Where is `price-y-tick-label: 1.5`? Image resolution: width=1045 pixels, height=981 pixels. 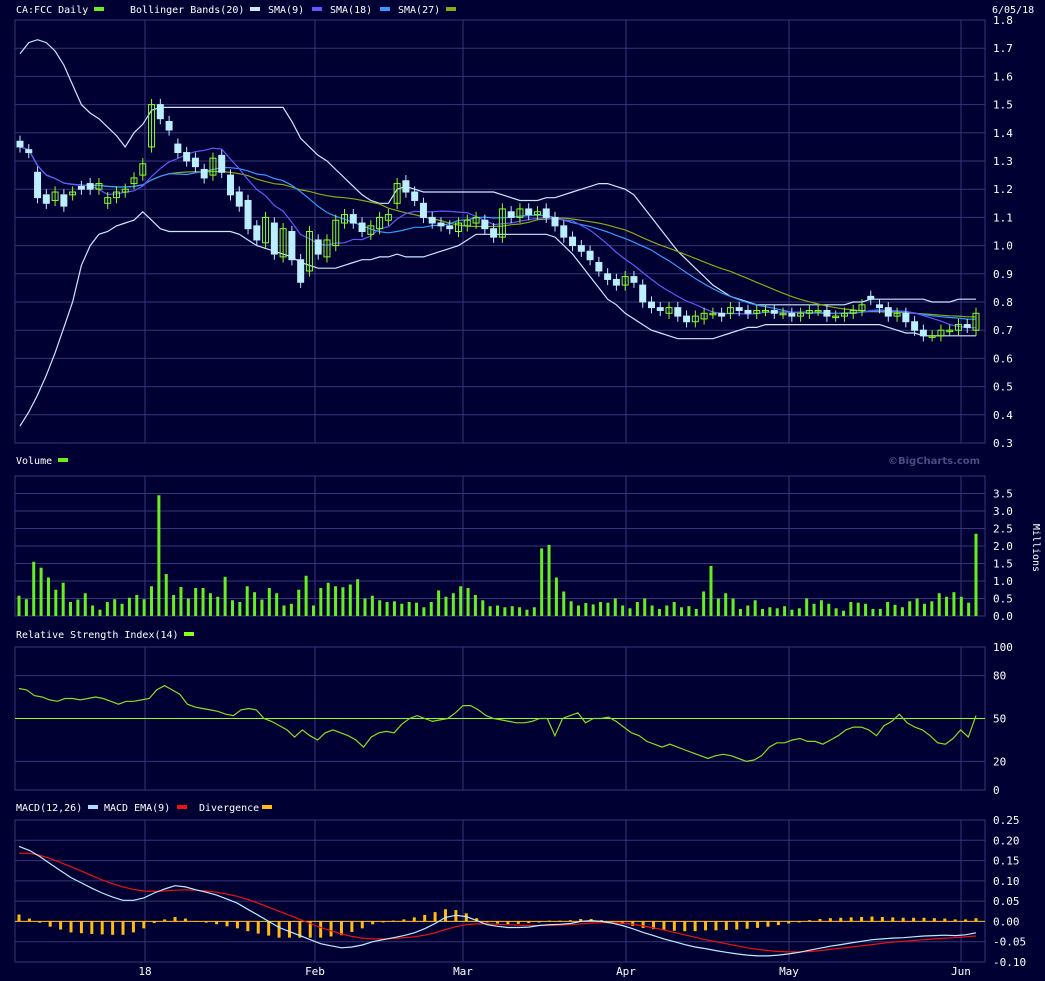 price-y-tick-label: 1.5 is located at coordinates (1003, 105).